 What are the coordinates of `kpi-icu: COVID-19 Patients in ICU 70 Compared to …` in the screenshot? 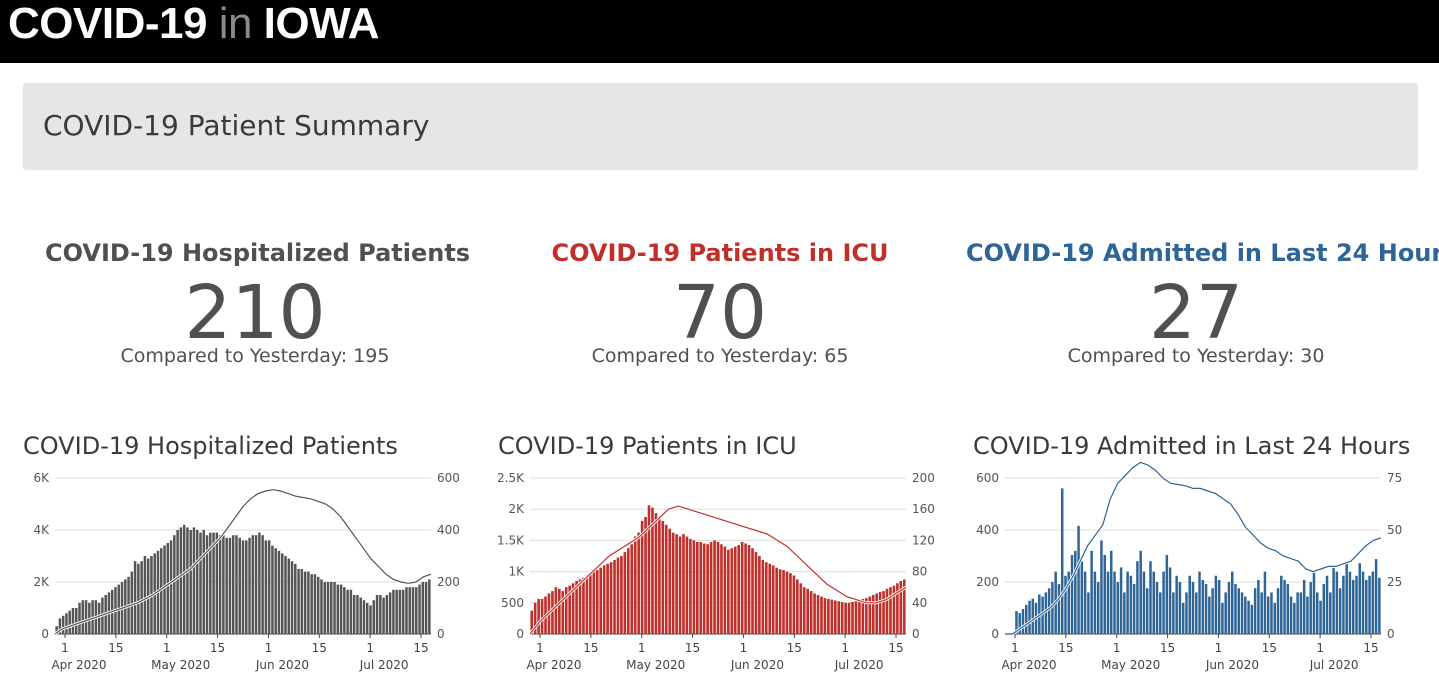 It's located at (720, 301).